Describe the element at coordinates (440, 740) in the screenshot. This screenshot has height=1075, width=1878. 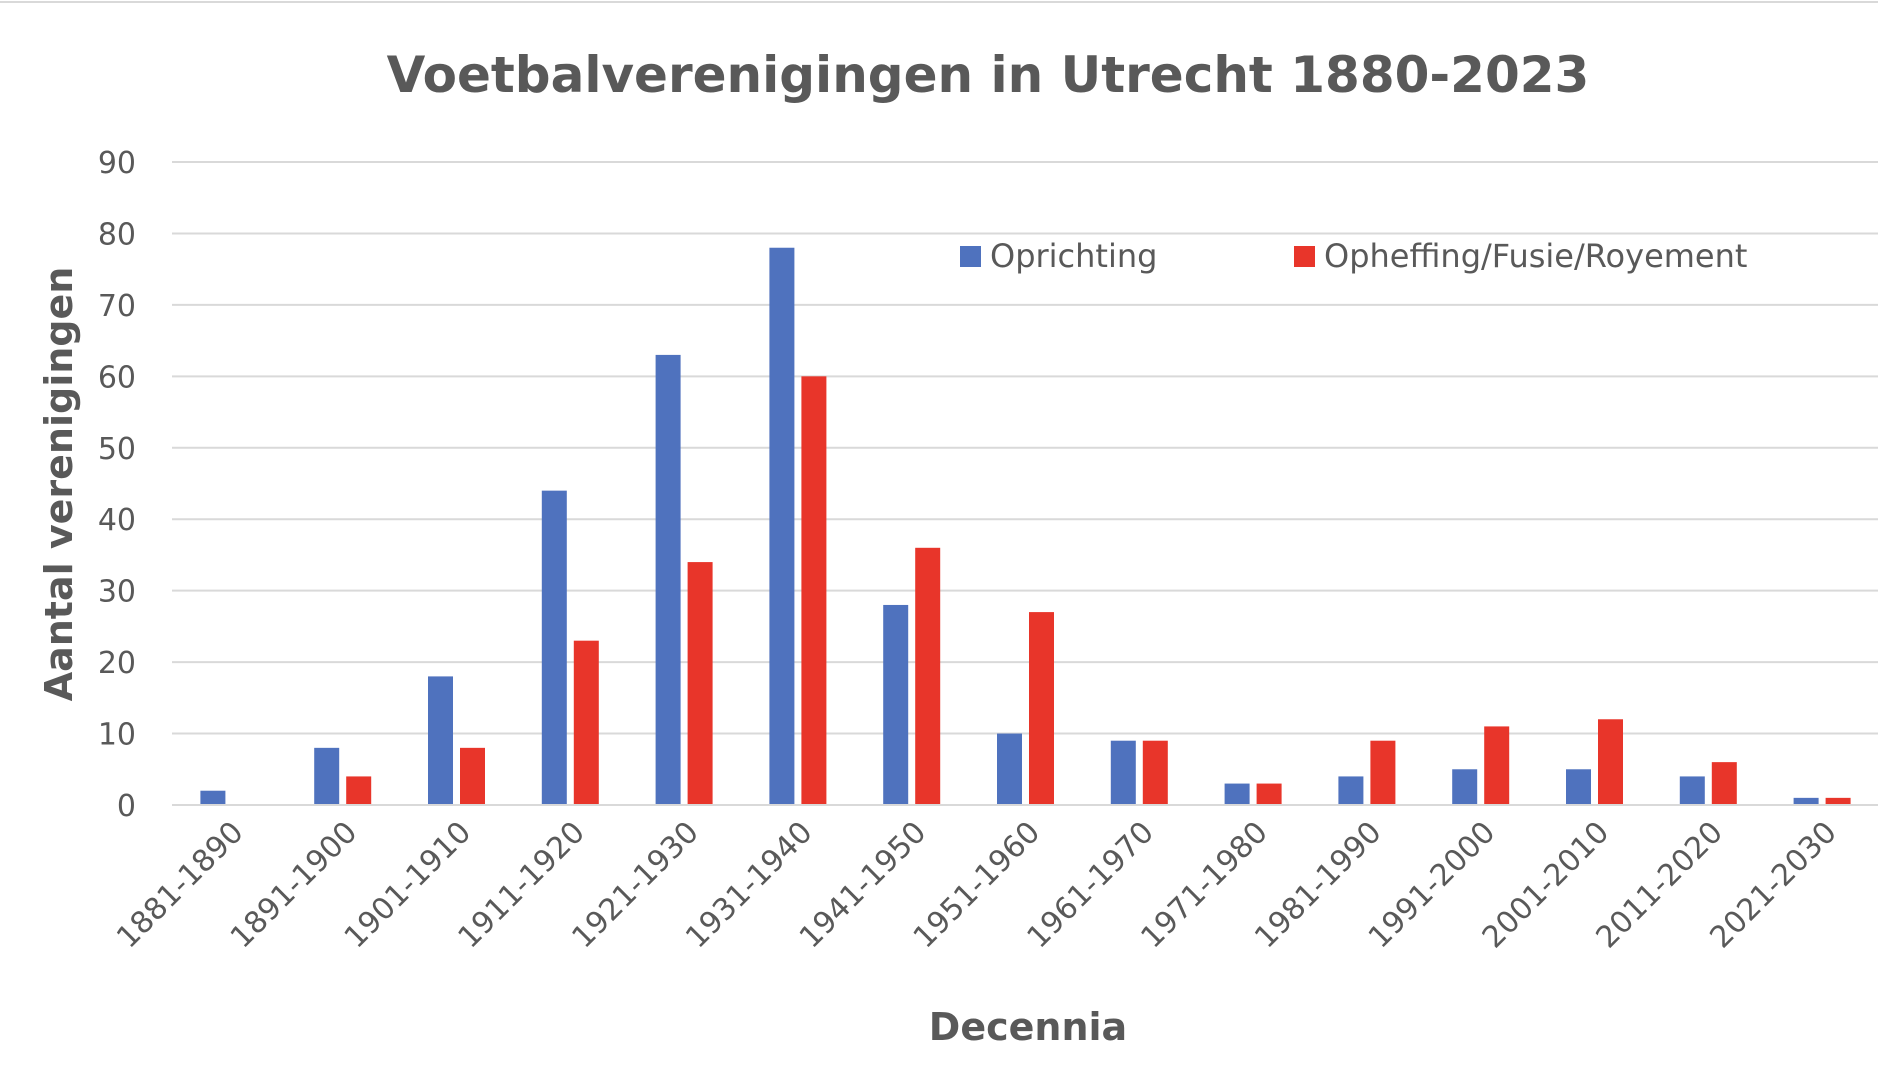
I see `bar-oprichting-1901-1910` at that location.